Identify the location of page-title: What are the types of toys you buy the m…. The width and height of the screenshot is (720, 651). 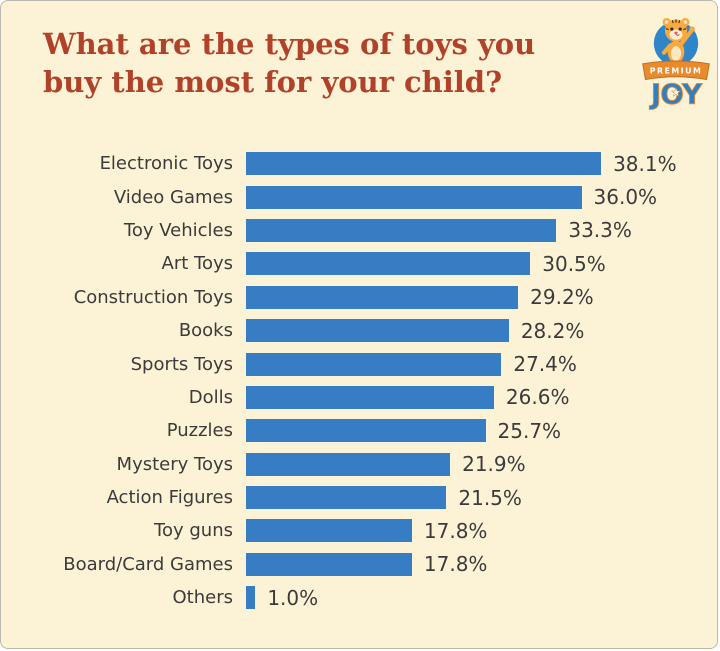
(289, 63).